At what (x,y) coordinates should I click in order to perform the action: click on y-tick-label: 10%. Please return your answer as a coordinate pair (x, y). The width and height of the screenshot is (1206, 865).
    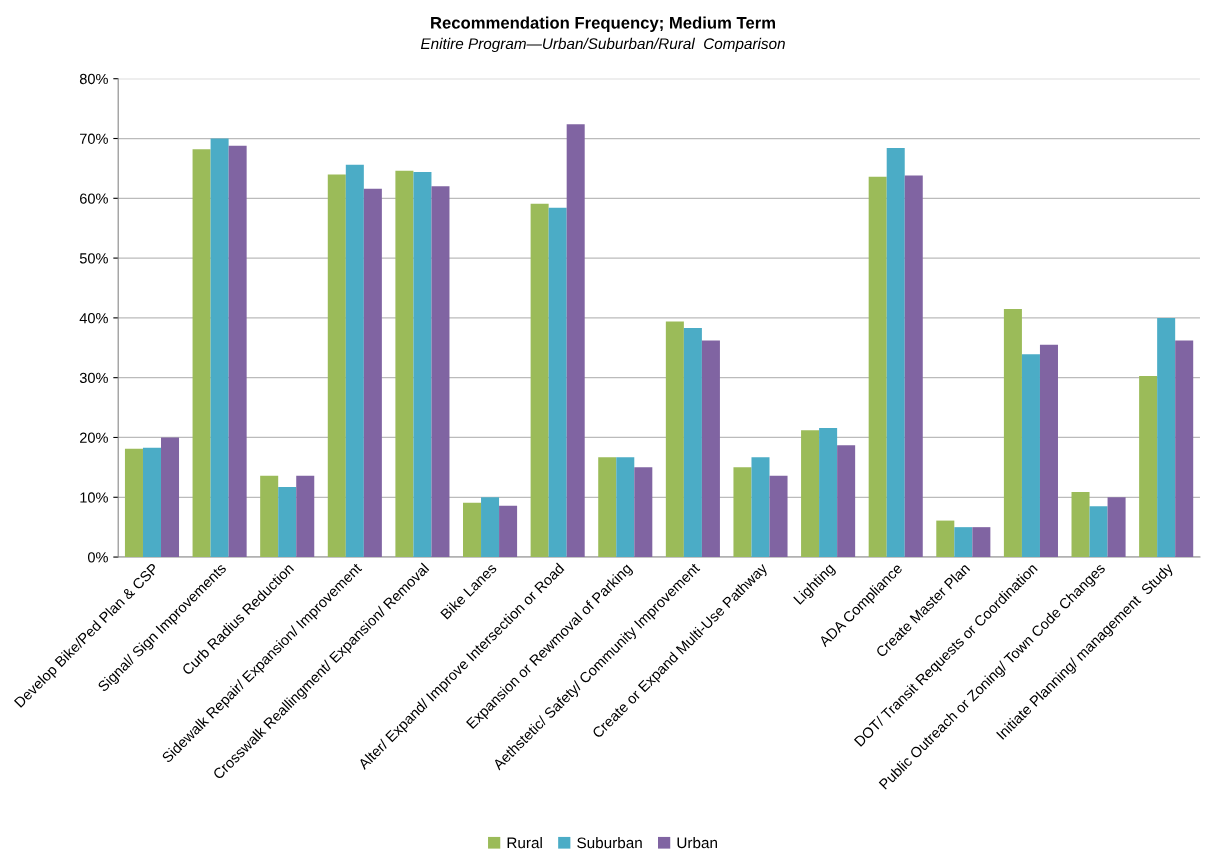
    Looking at the image, I should click on (94, 497).